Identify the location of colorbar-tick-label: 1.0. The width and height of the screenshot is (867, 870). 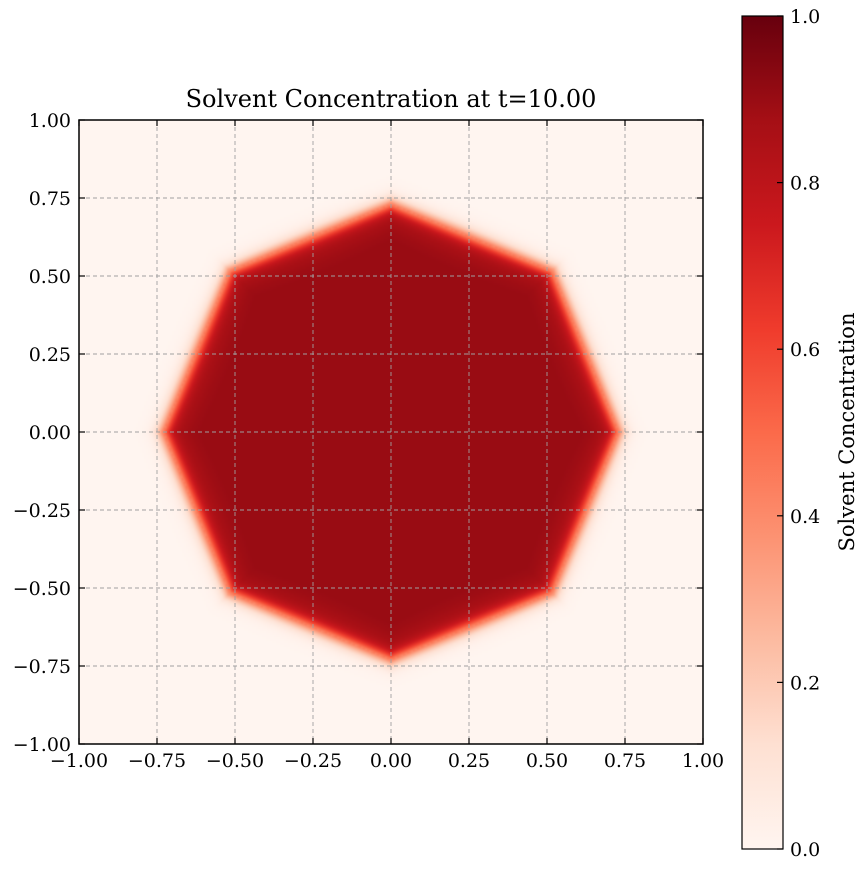
(805, 17).